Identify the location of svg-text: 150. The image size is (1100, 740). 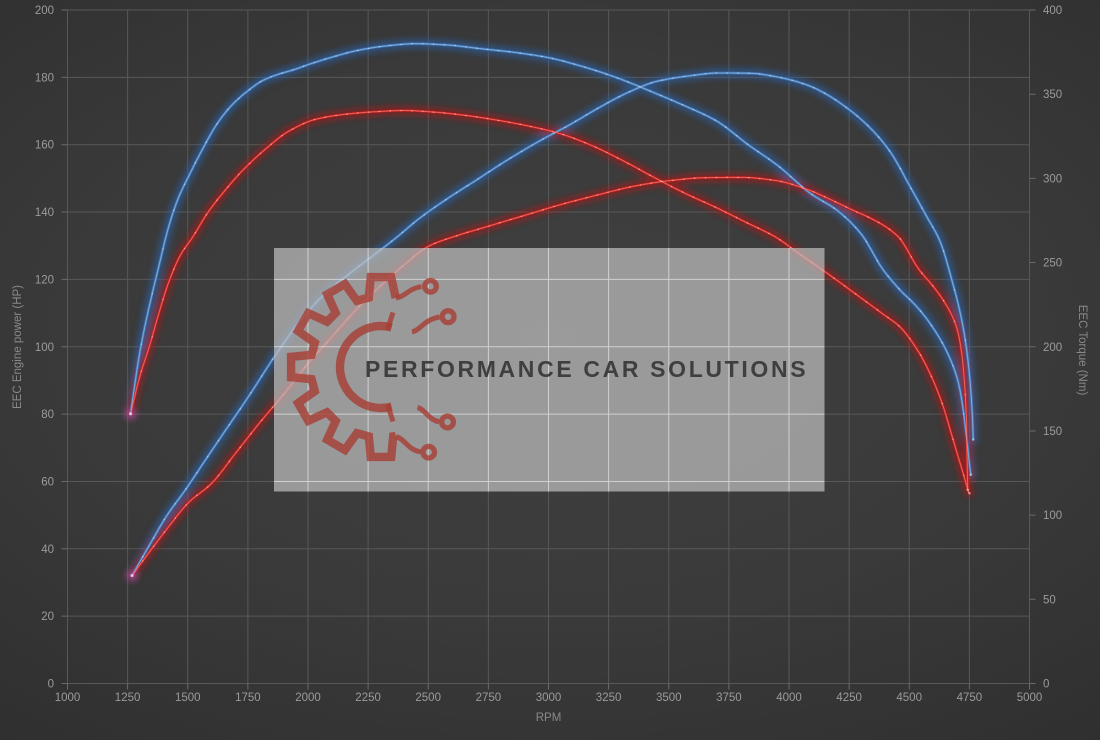
(1052, 432).